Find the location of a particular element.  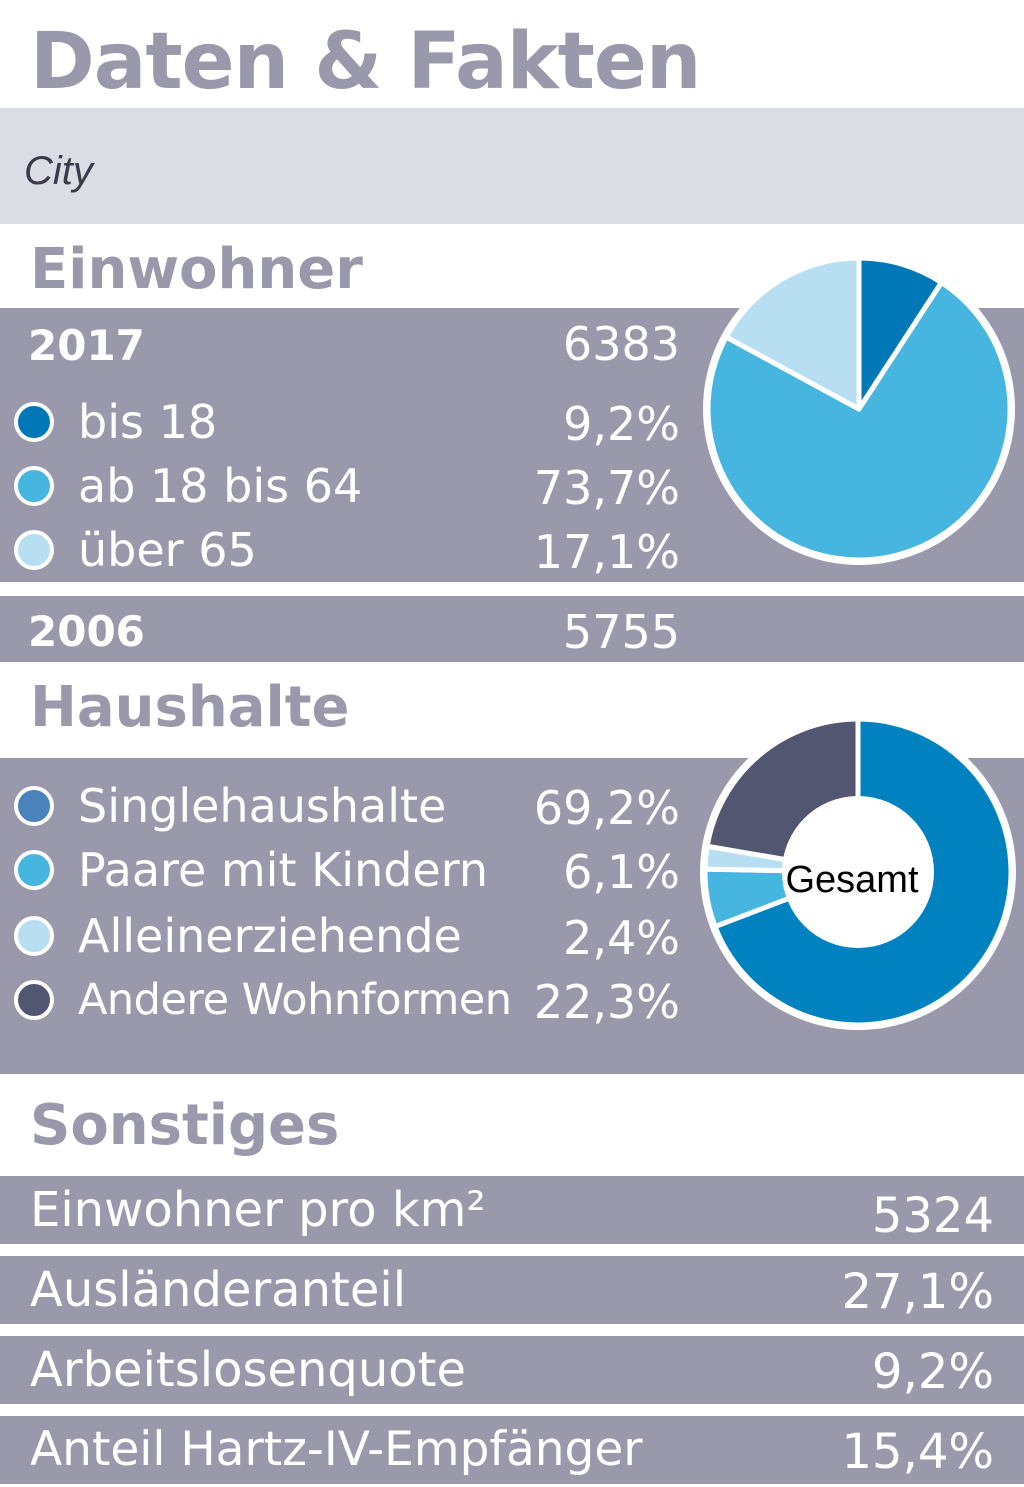

arbeitslos-value: 9,2% is located at coordinates (933, 1372).